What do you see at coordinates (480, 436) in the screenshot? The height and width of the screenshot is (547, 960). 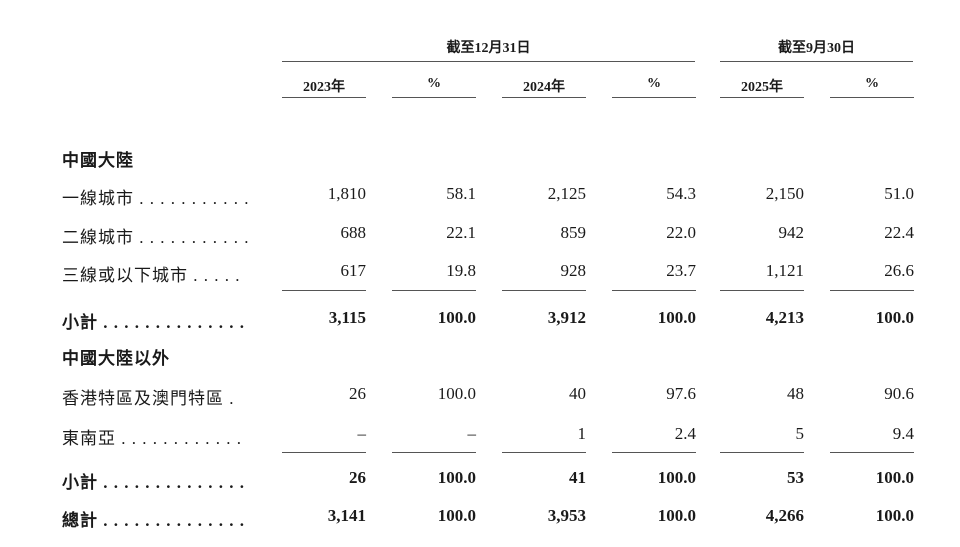 I see `table-row: 東南亞 . . . . . . . . . . . . – – 1 2.4 5 9.4` at bounding box center [480, 436].